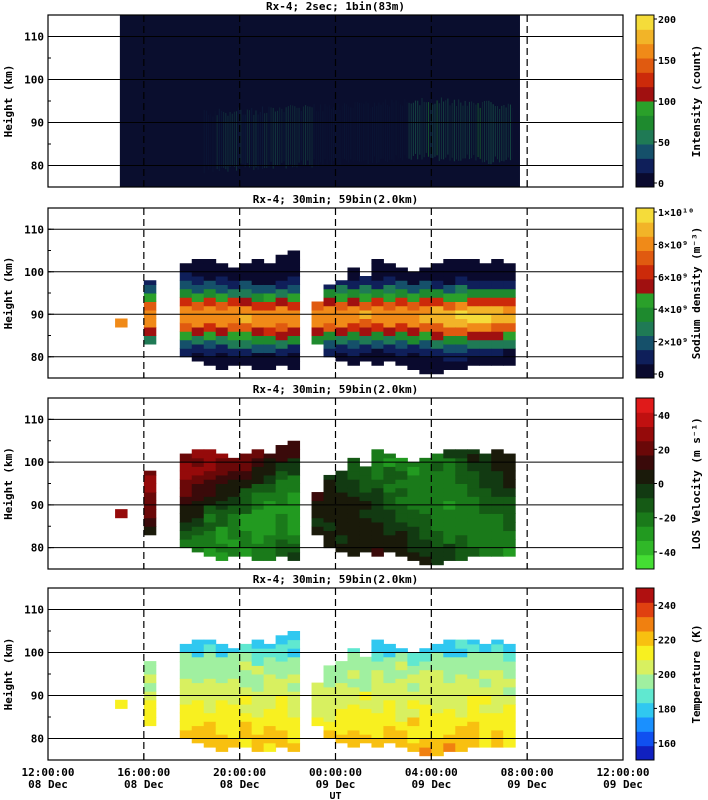 The width and height of the screenshot is (708, 800). I want to click on colorbar-label: LOS Velocity (m s⁻¹), so click(696, 483).